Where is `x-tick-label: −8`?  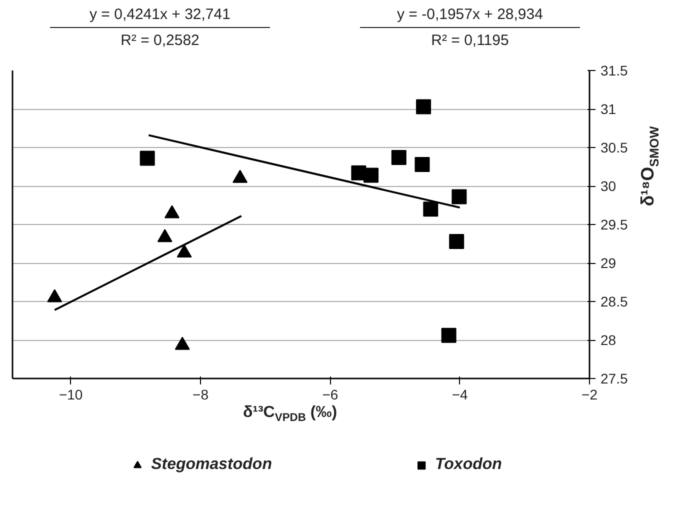
x-tick-label: −8 is located at coordinates (200, 394).